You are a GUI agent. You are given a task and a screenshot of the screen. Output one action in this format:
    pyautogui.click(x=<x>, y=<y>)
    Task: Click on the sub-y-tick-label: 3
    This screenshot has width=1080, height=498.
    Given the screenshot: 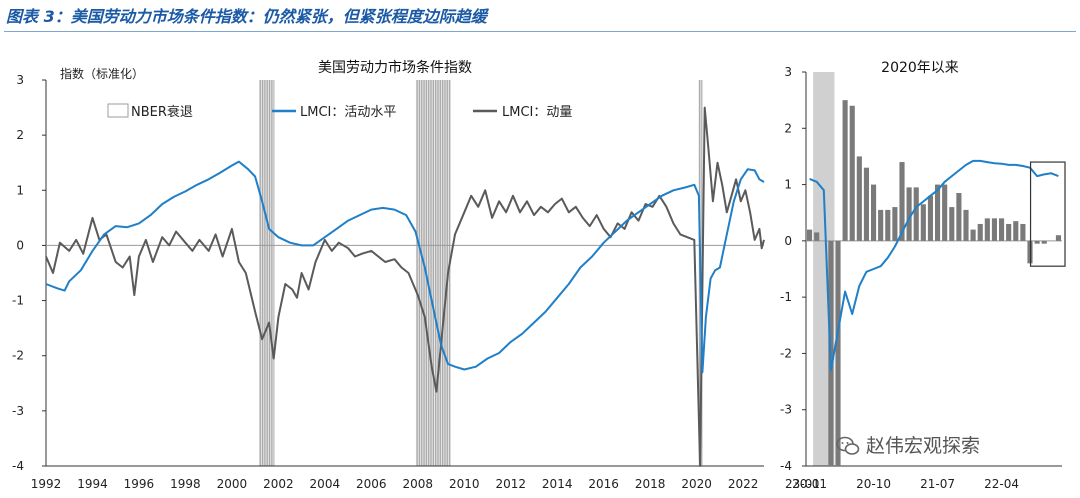 What is the action you would take?
    pyautogui.click(x=788, y=72)
    